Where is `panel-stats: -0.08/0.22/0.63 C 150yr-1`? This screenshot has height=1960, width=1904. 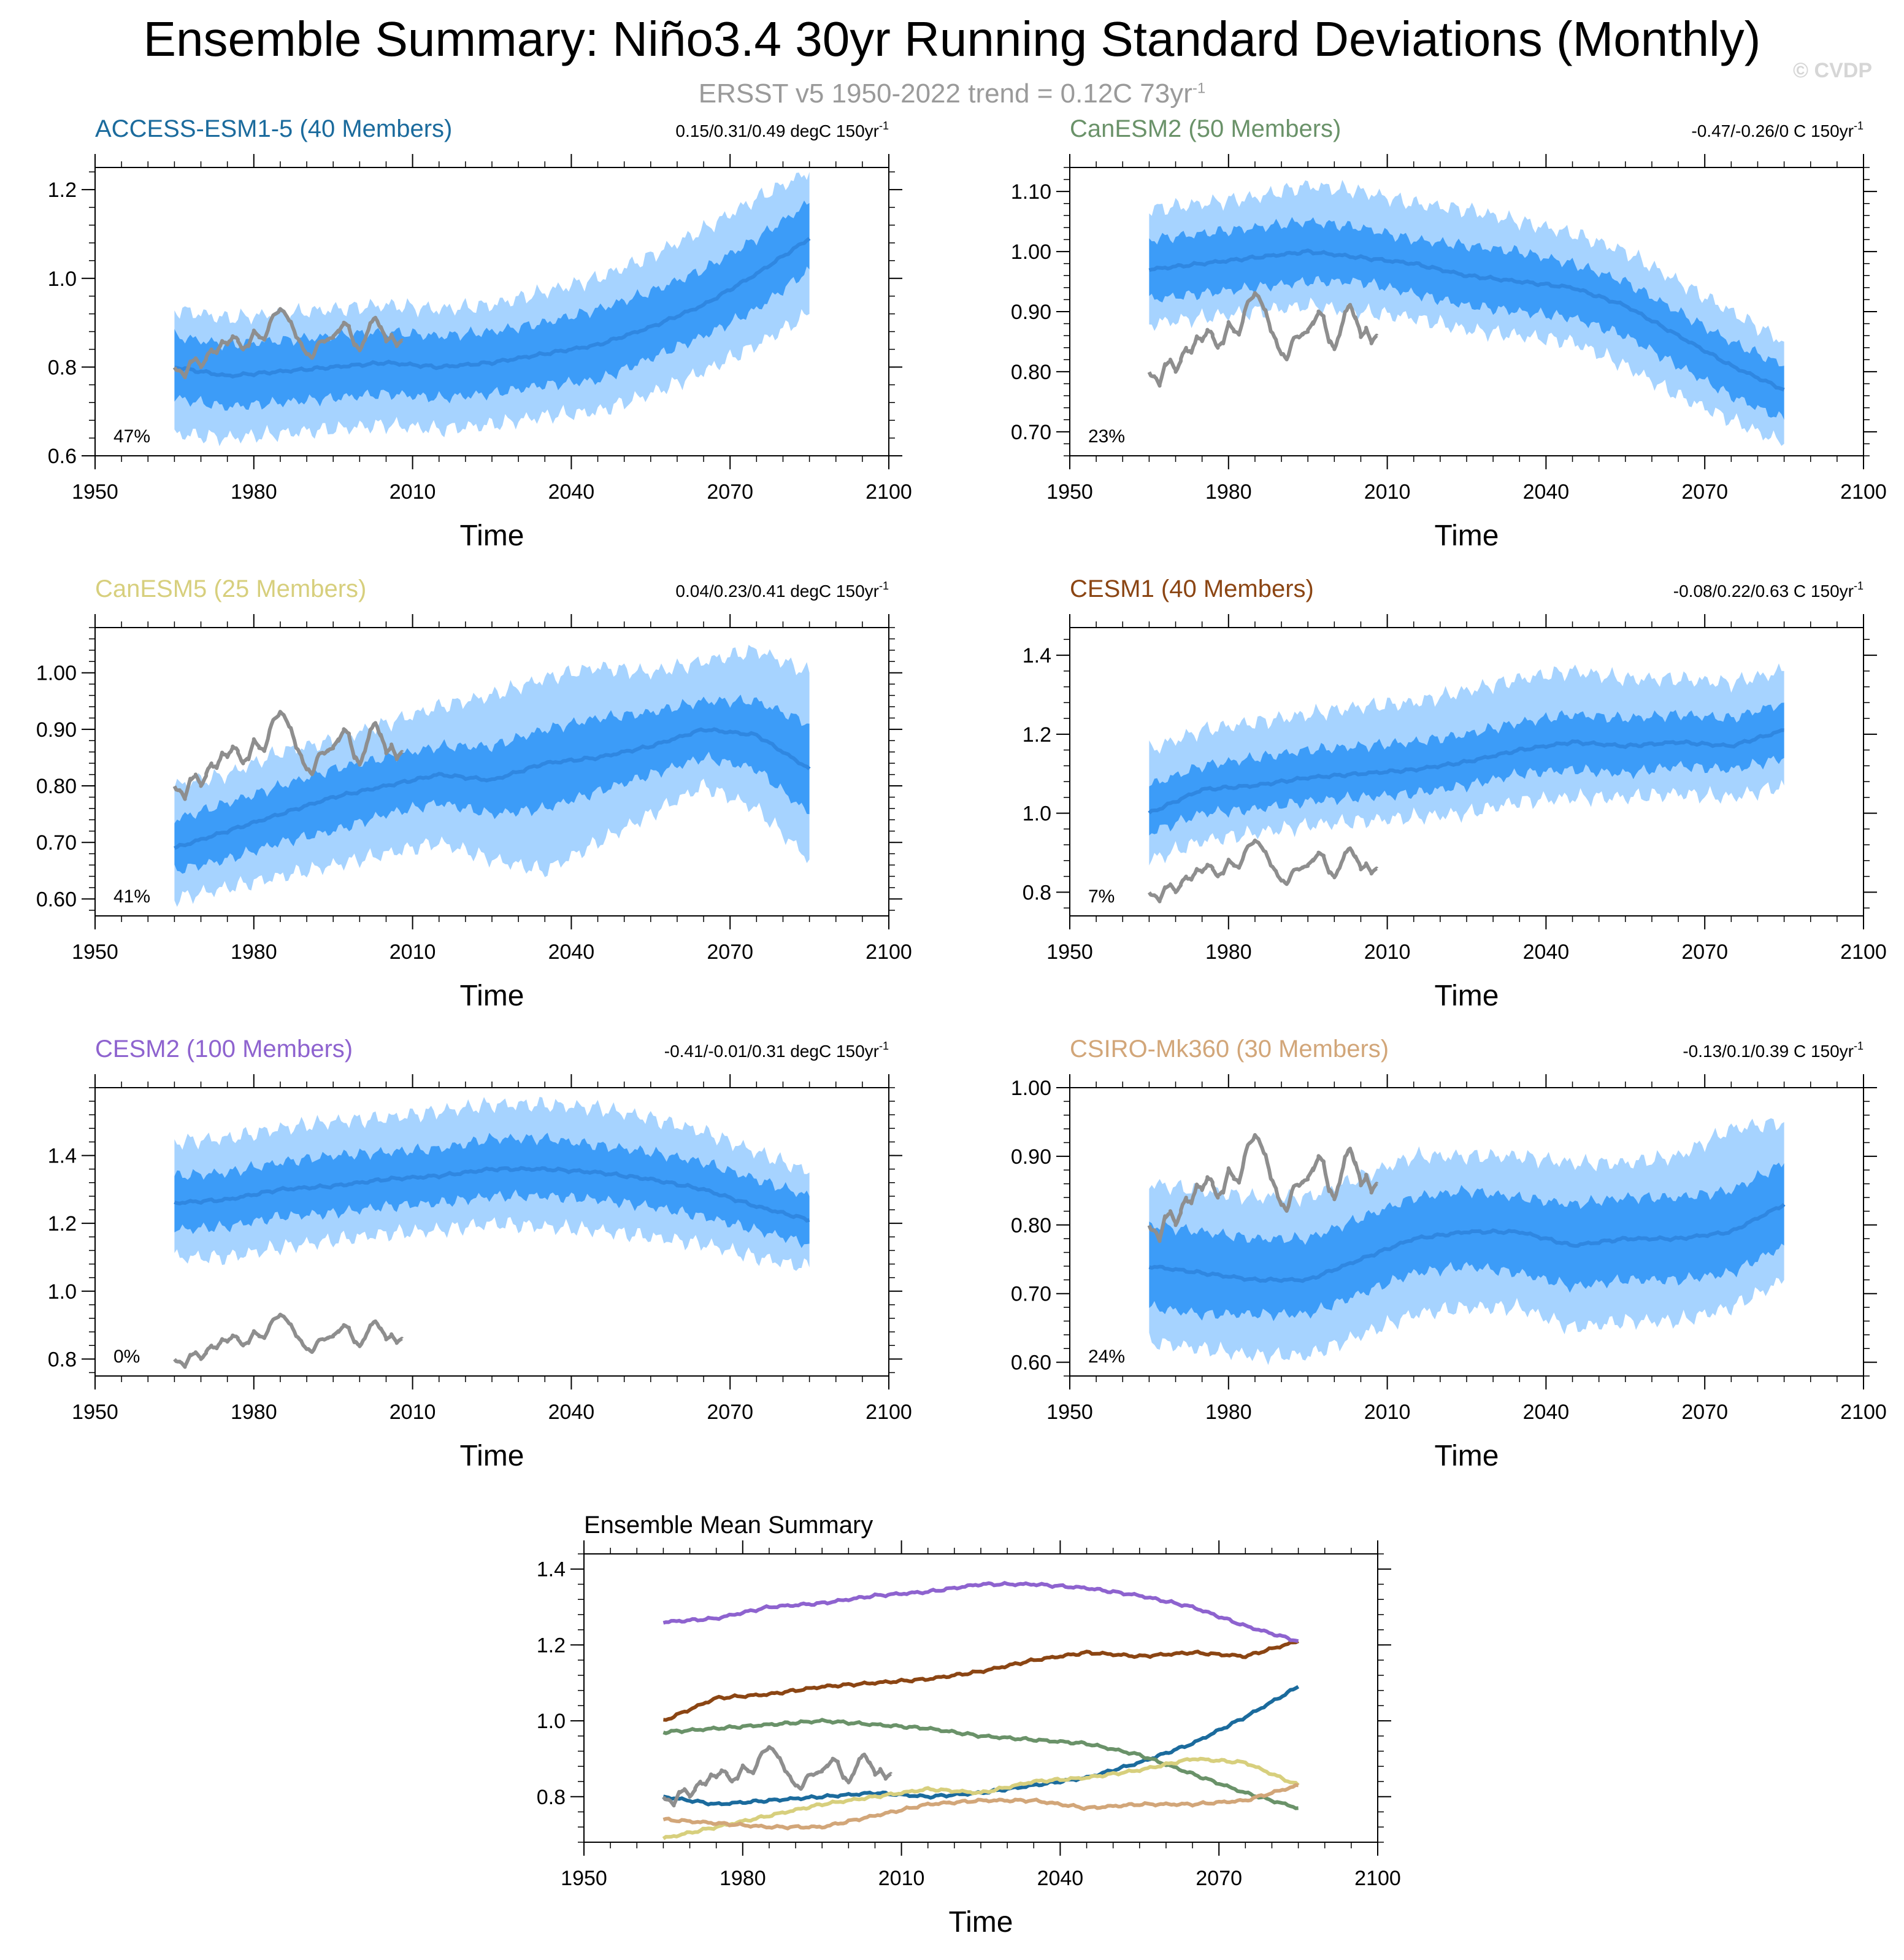
panel-stats: -0.08/0.22/0.63 C 150yr-1 is located at coordinates (1768, 590).